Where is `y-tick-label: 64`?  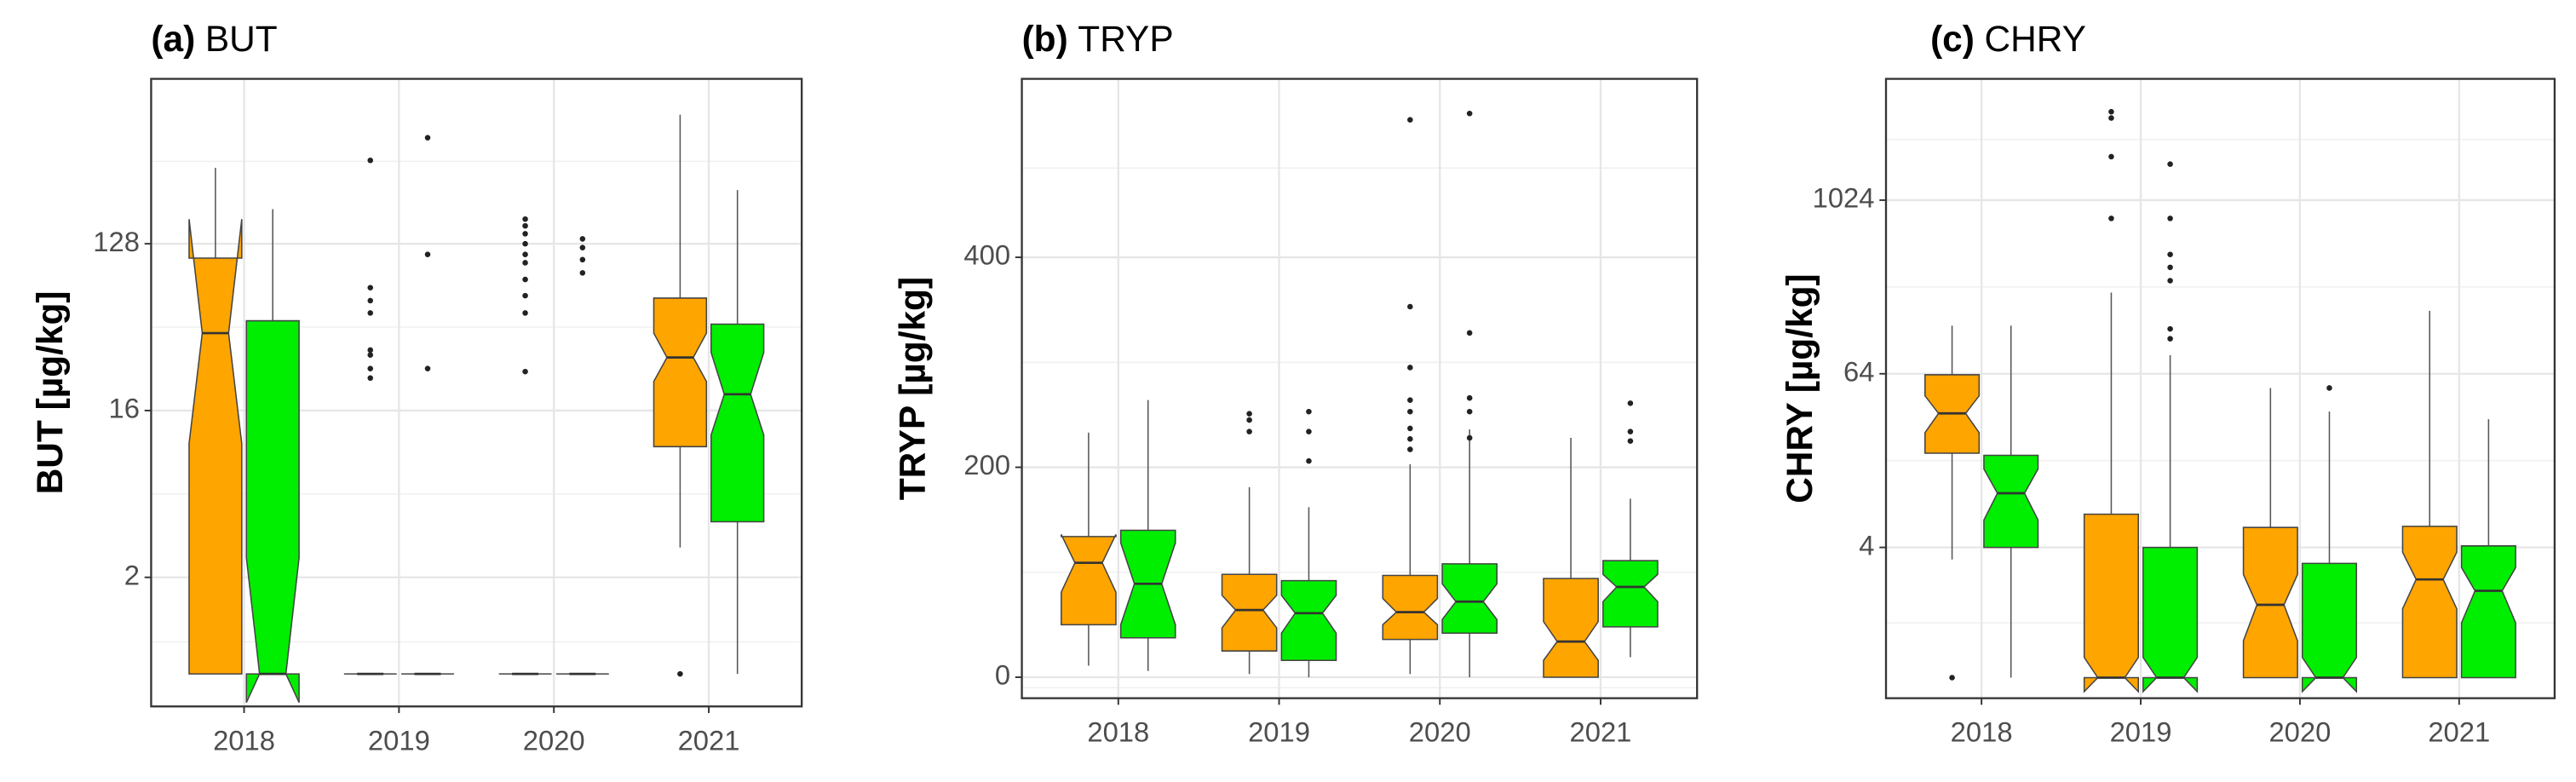
y-tick-label: 64 is located at coordinates (1859, 371).